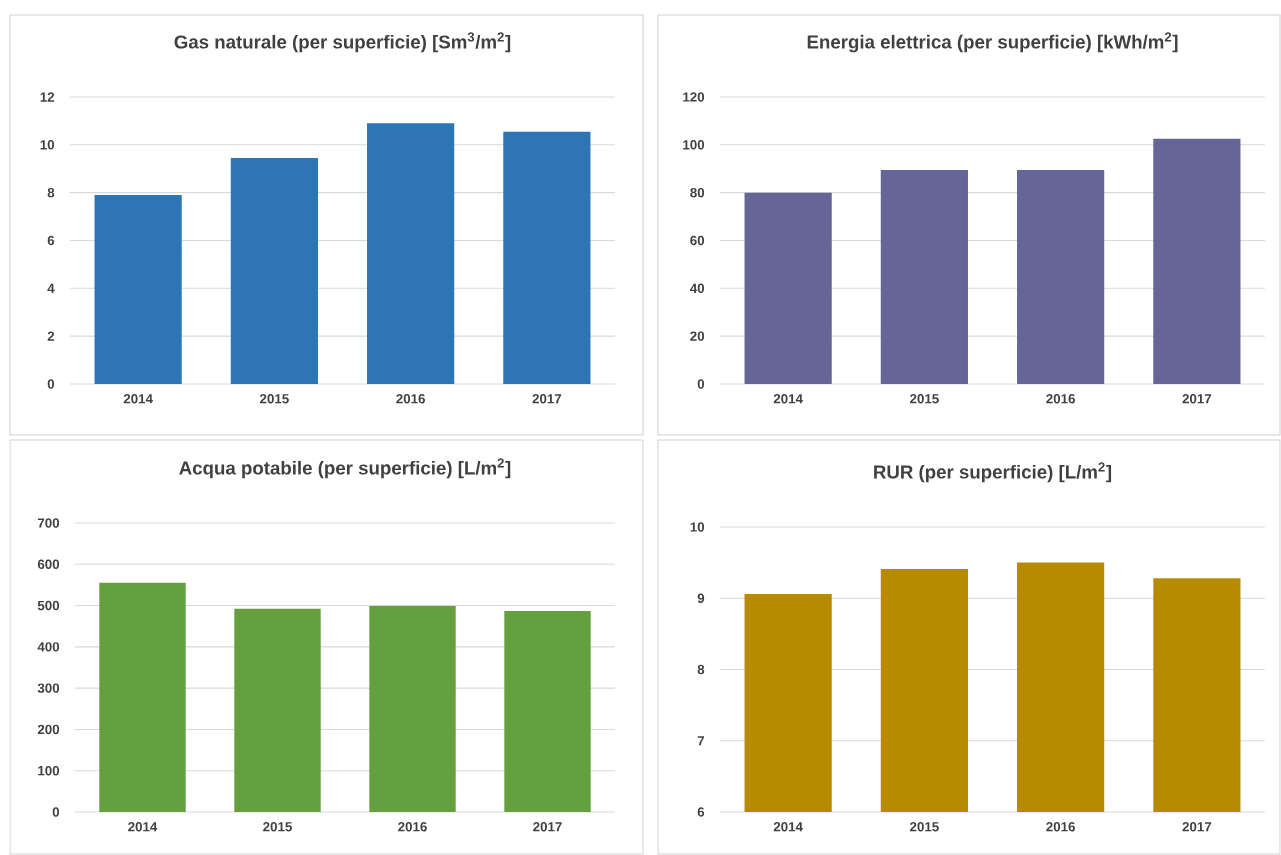  I want to click on y-tick-label: 60, so click(697, 240).